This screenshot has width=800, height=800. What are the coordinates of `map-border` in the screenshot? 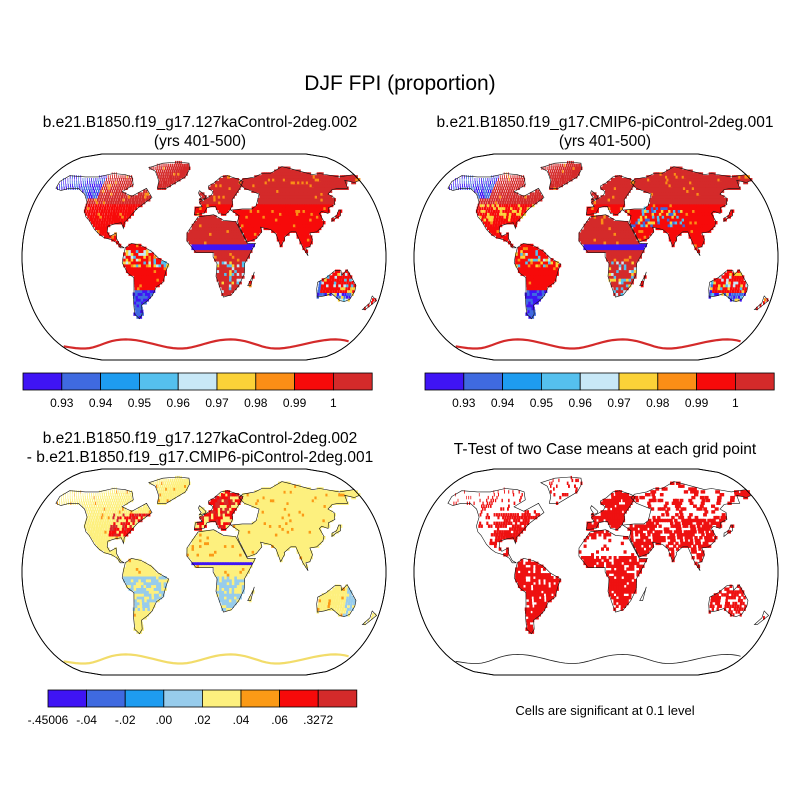 It's located at (596, 572).